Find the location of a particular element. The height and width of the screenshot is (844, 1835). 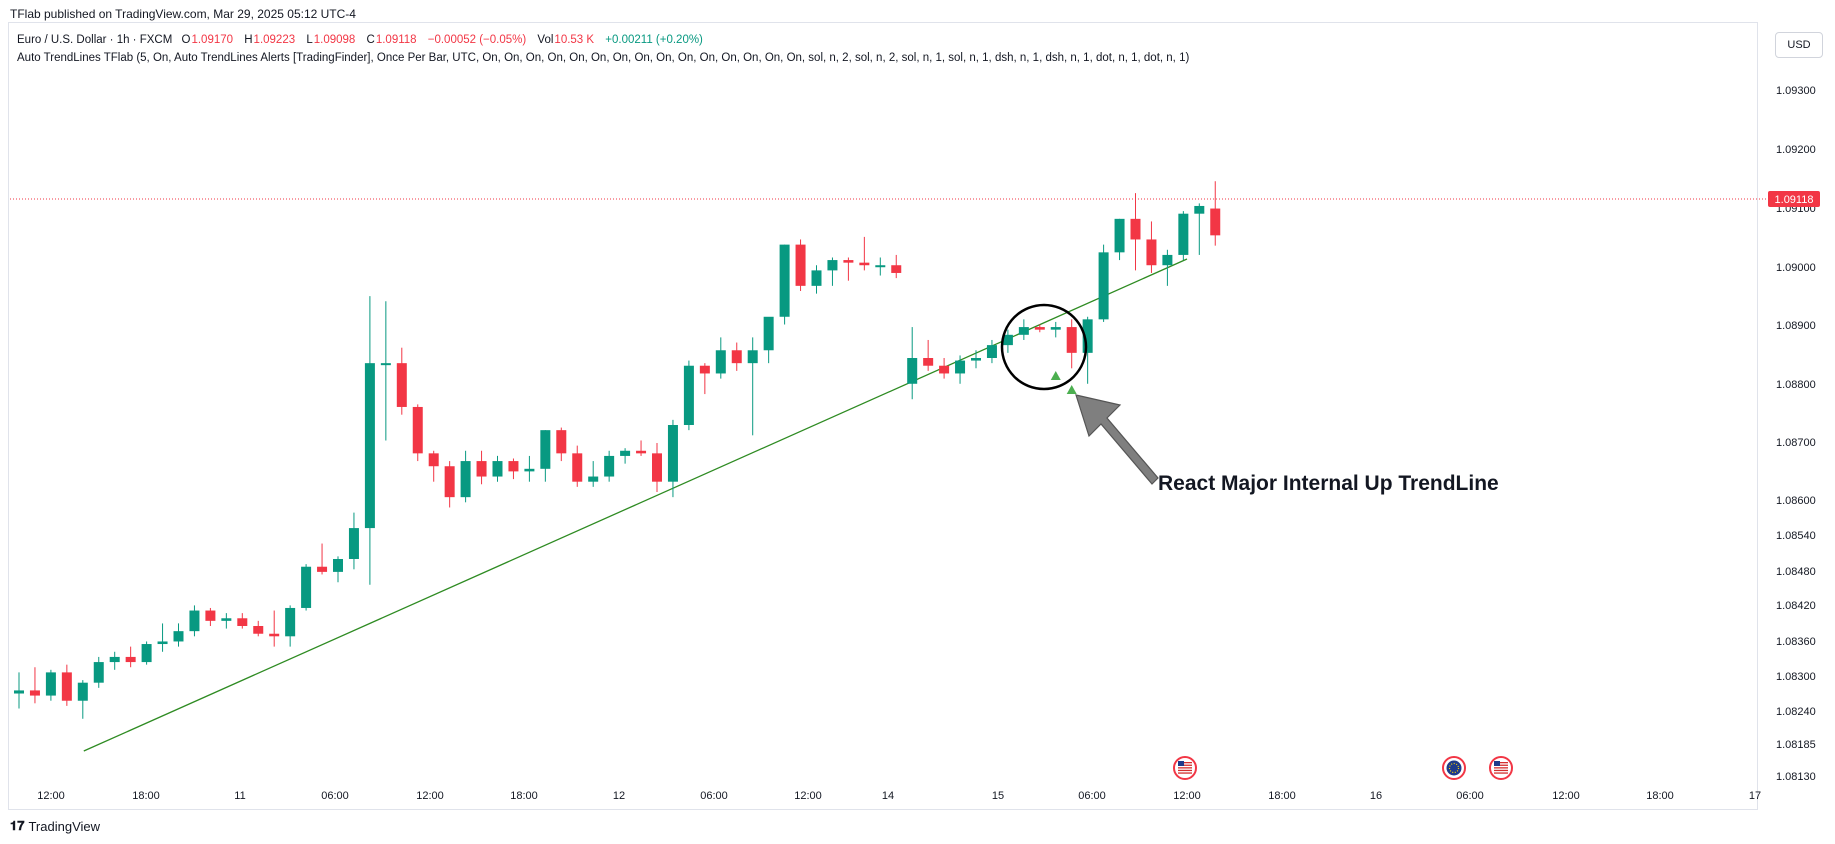

close-label: C is located at coordinates (370, 40).